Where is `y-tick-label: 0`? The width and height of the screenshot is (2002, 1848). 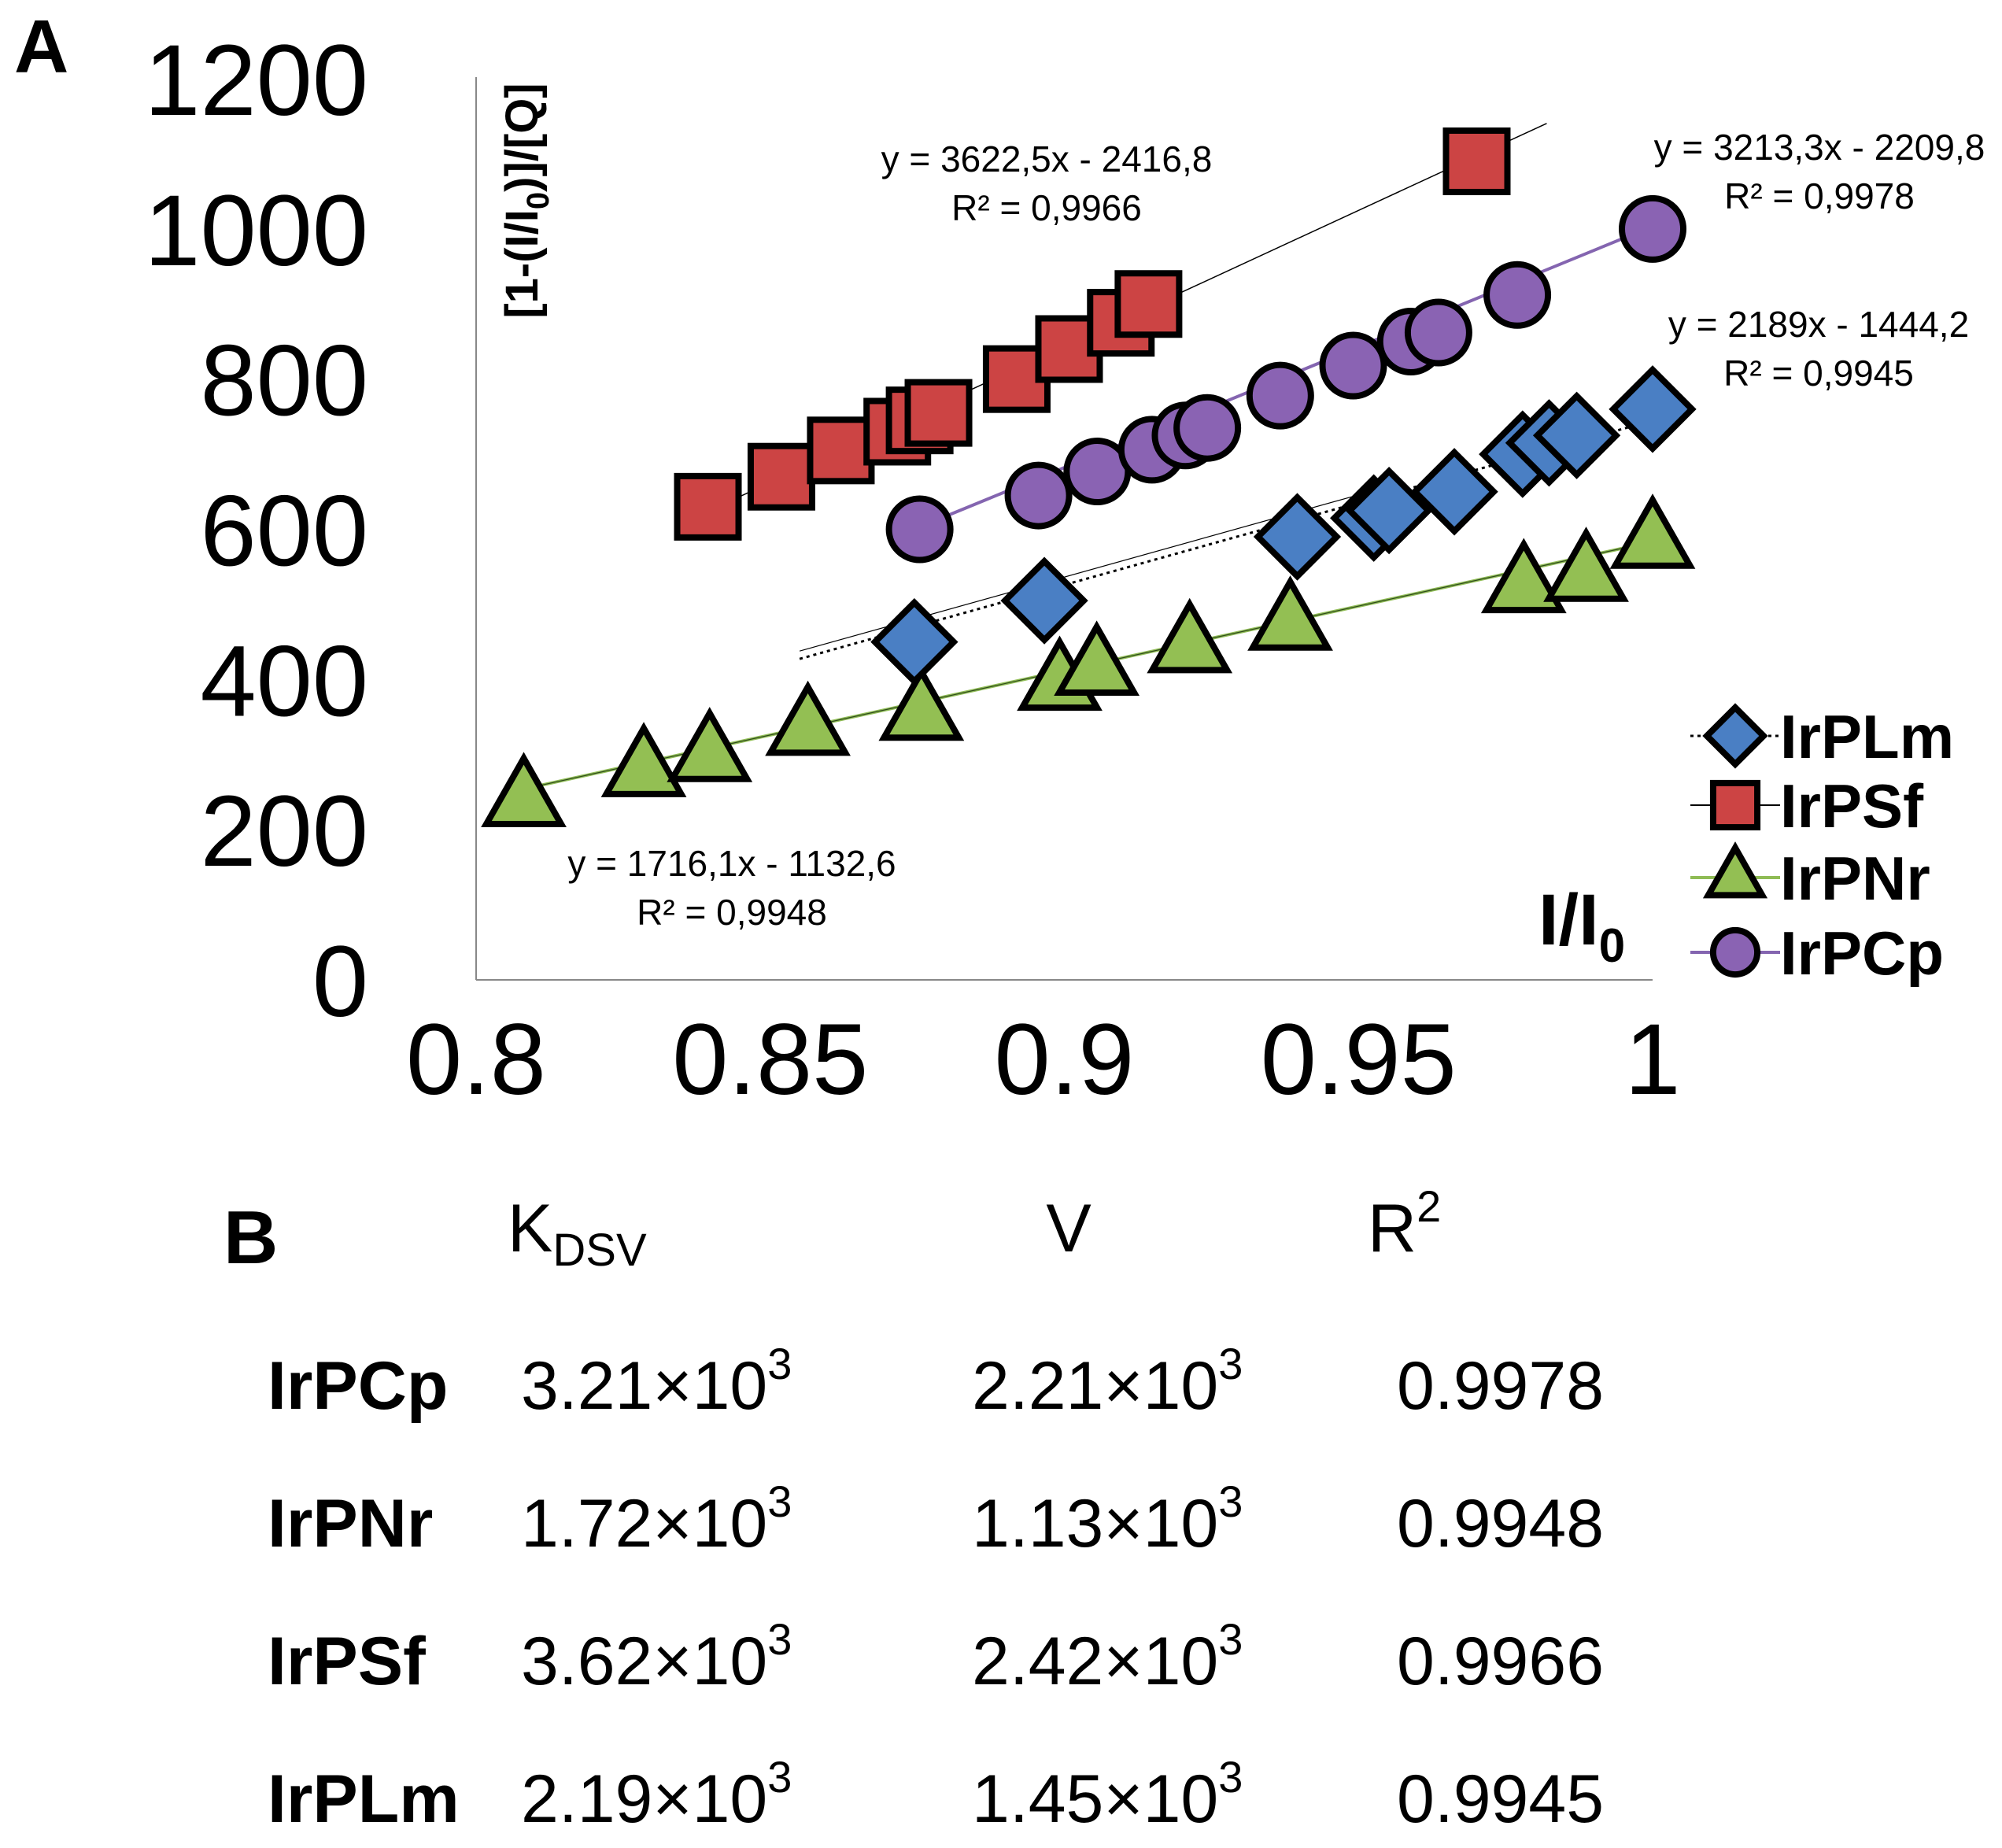
y-tick-label: 0 is located at coordinates (340, 982).